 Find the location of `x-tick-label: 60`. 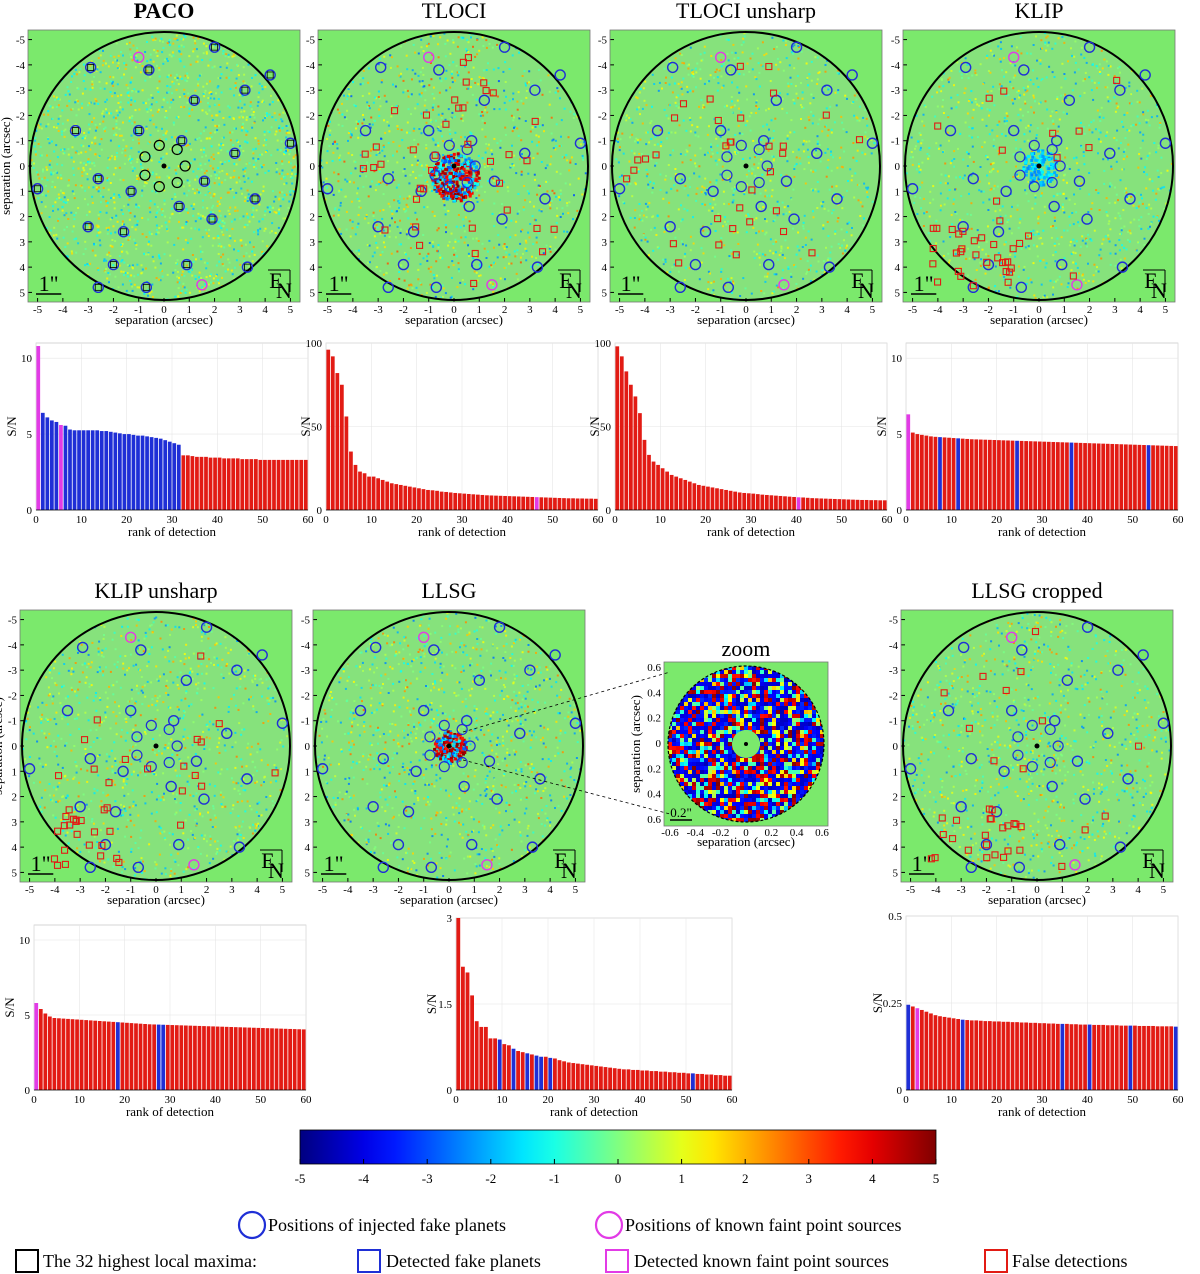

x-tick-label: 60 is located at coordinates (1179, 520).